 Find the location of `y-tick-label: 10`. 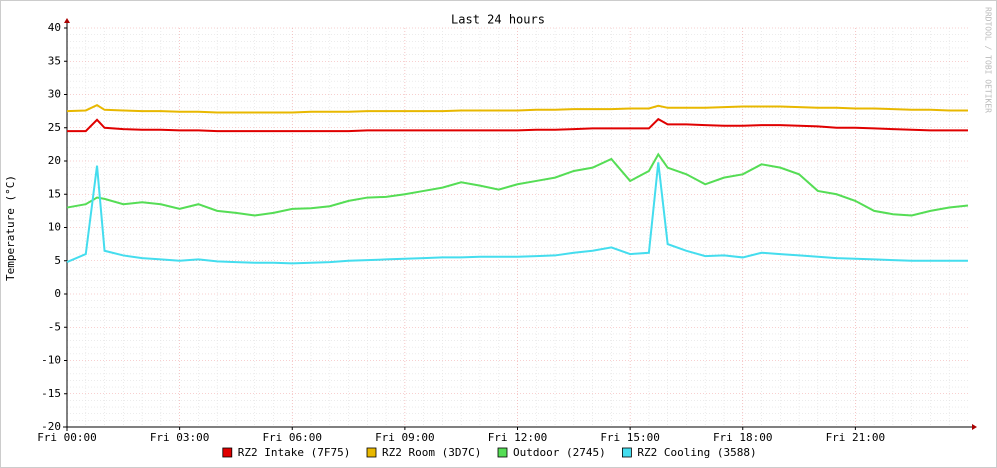

y-tick-label: 10 is located at coordinates (54, 227).